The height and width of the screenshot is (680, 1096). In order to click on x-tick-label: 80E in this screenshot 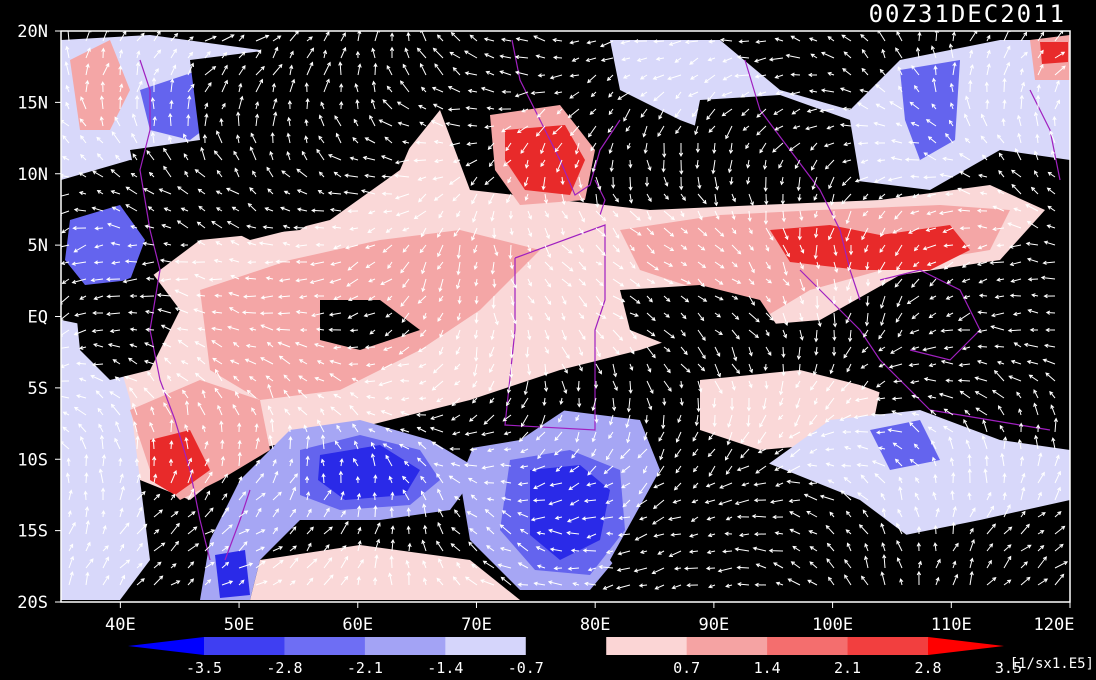, I will do `click(595, 625)`.